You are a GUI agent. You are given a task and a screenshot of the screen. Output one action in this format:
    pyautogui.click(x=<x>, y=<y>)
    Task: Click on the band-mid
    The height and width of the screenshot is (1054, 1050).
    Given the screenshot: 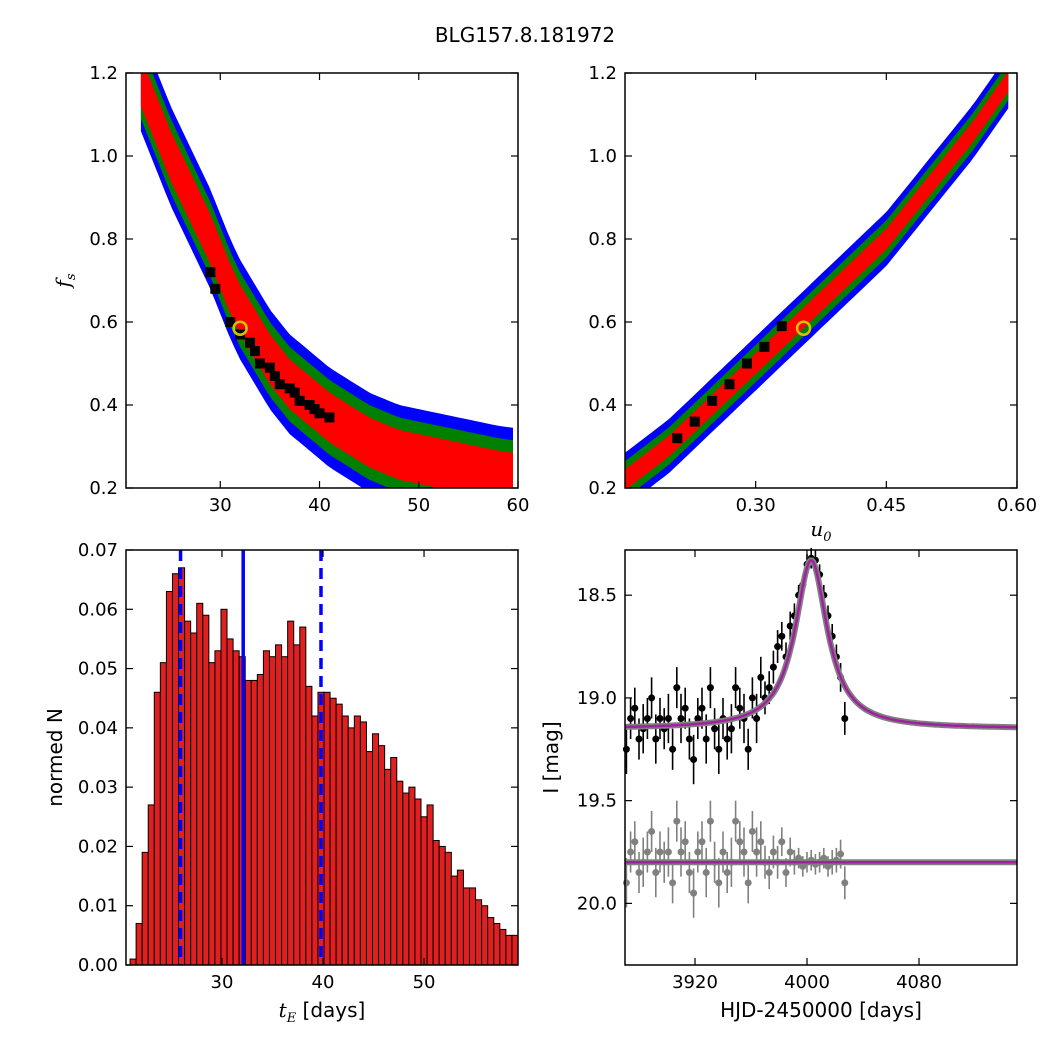 What is the action you would take?
    pyautogui.click(x=817, y=280)
    